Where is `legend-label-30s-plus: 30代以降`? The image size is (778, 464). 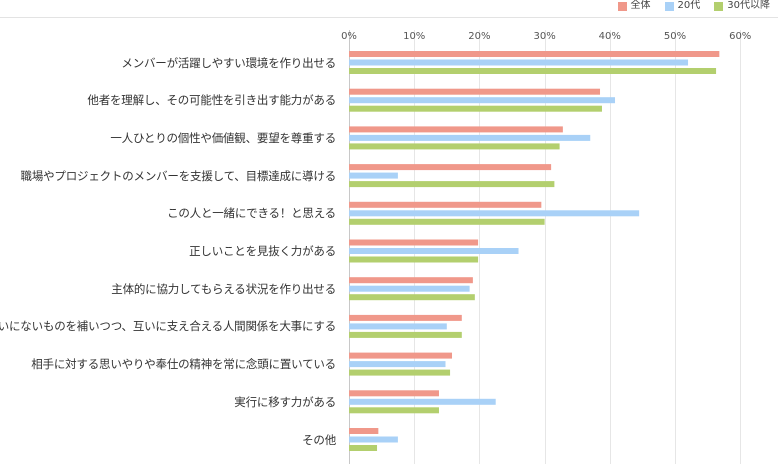
legend-label-30s-plus: 30代以降 is located at coordinates (748, 5).